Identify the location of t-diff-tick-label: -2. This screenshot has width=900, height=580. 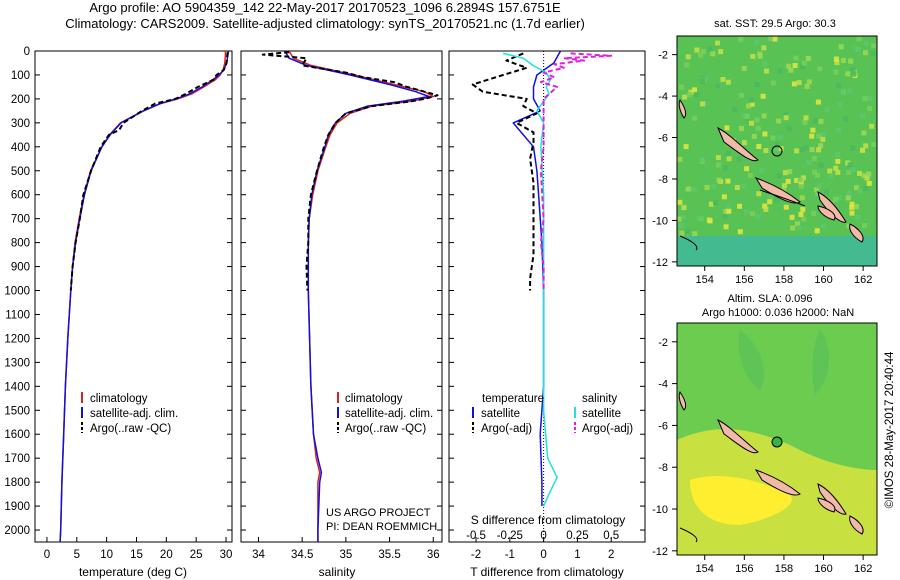
(476, 555).